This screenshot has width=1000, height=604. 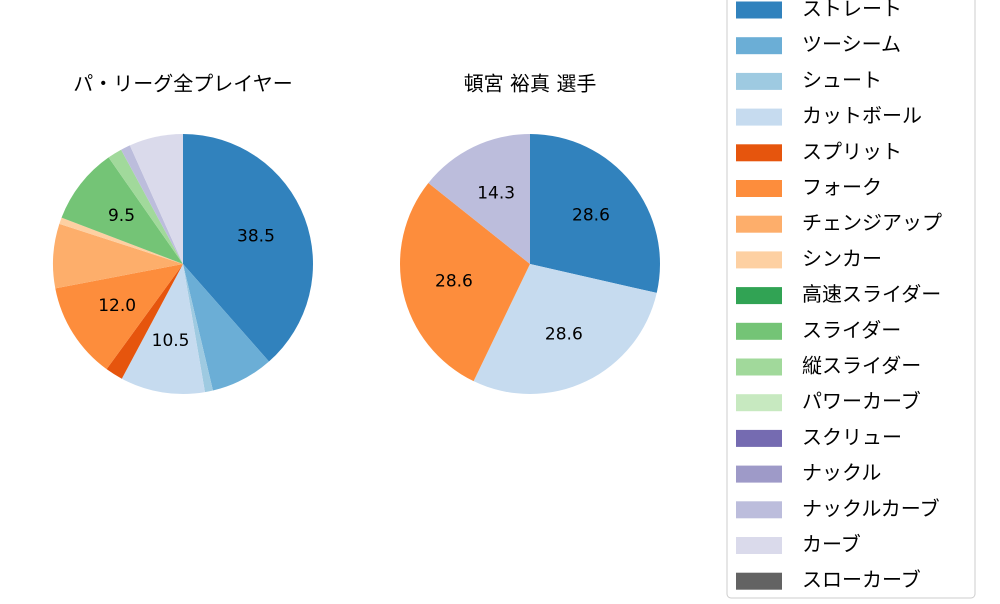 I want to click on legend-label: シンカー, so click(x=842, y=258).